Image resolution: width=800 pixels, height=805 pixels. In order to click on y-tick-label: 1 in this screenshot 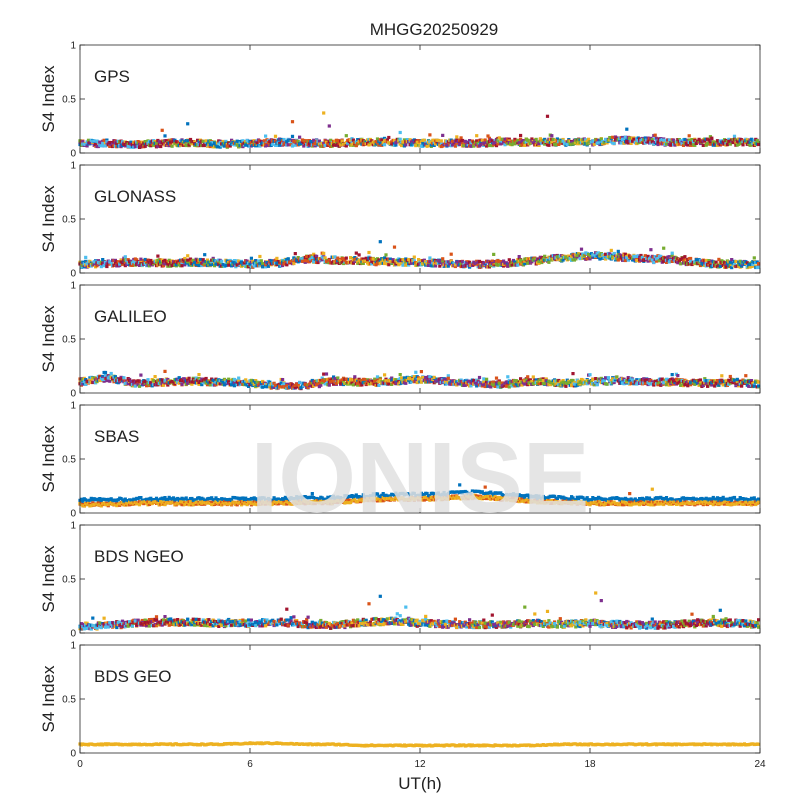, I will do `click(73, 286)`.